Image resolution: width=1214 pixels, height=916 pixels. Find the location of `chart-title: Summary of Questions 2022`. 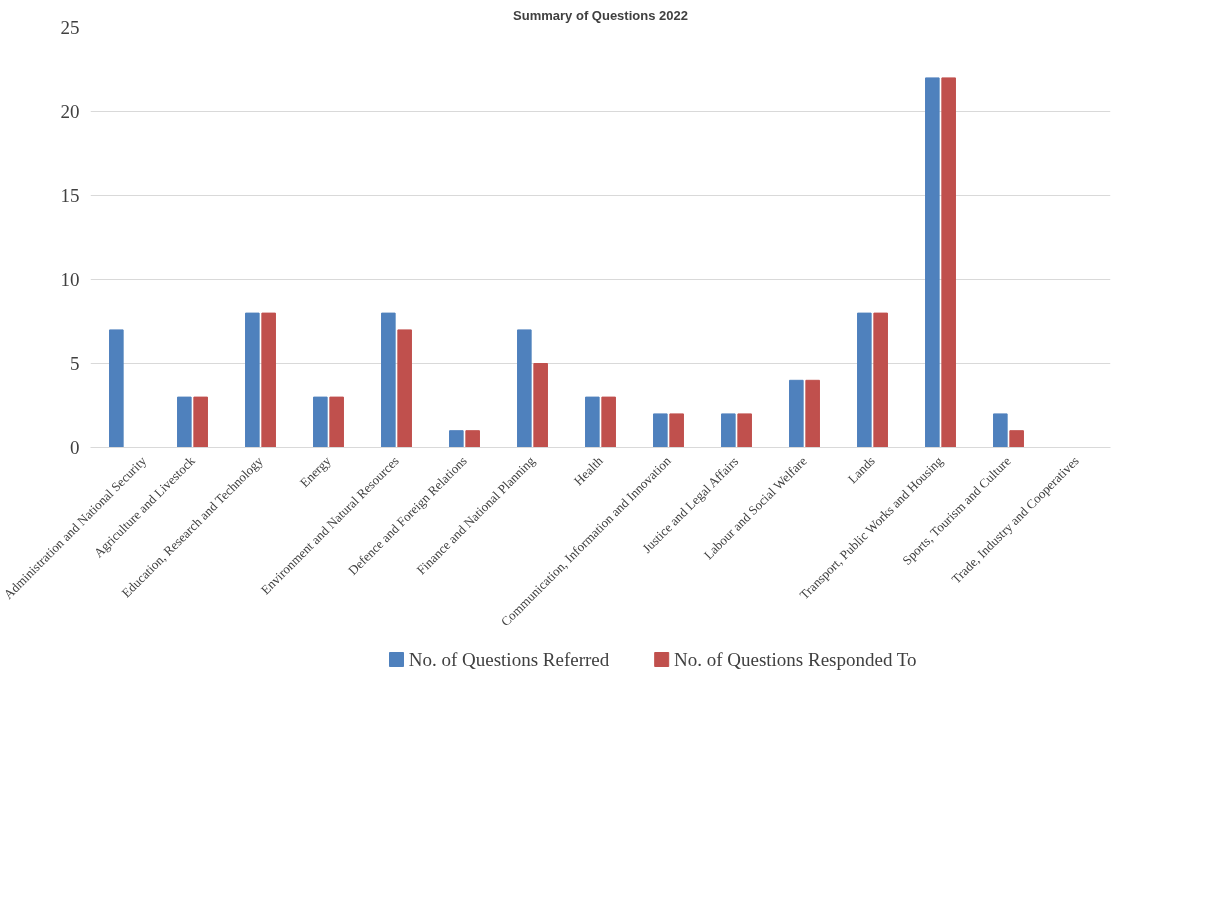

chart-title: Summary of Questions 2022 is located at coordinates (600, 15).